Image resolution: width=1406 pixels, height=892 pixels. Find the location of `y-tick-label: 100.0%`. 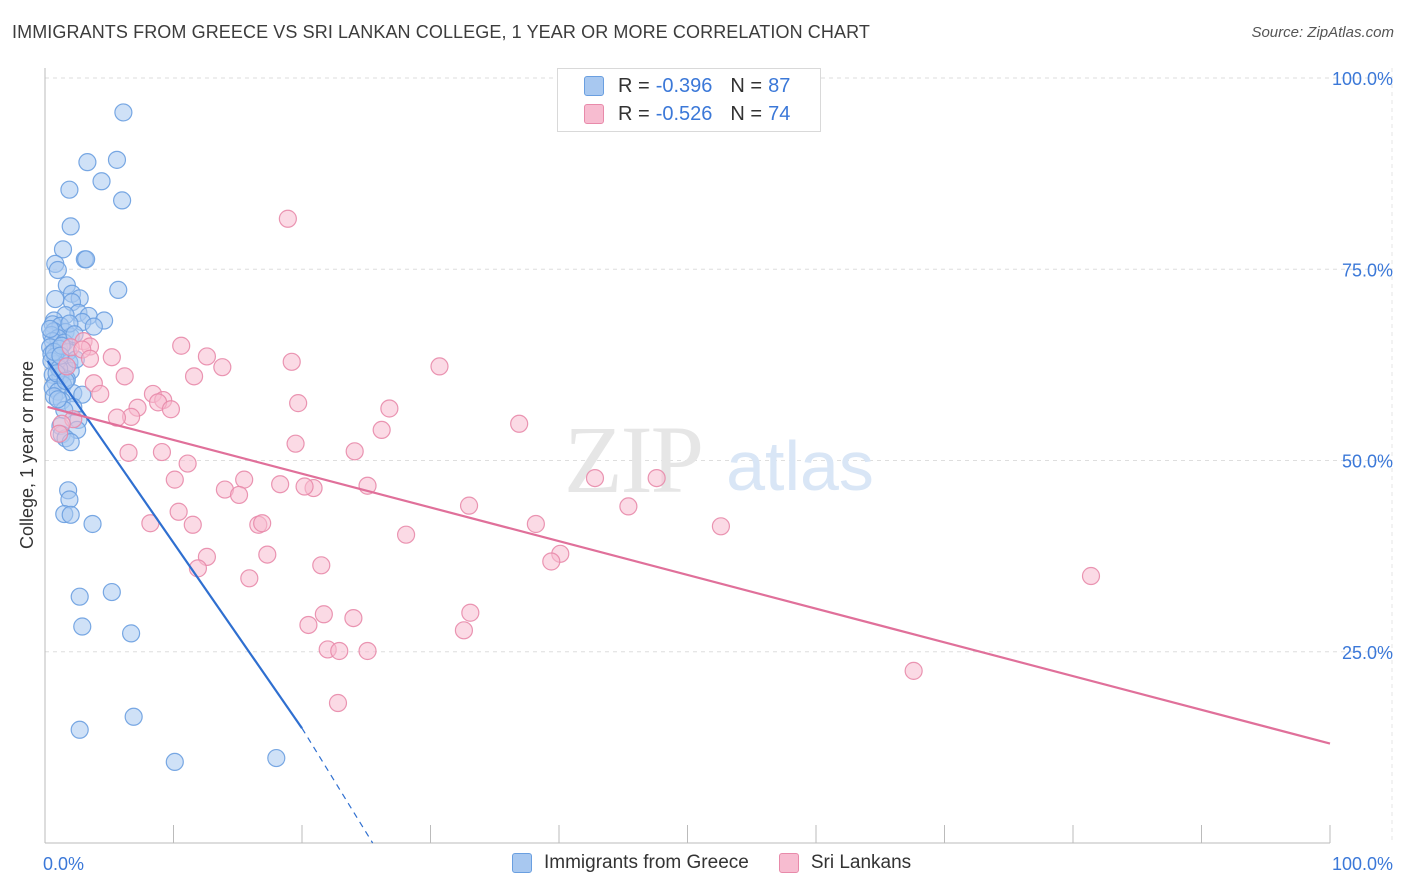

y-tick-label: 100.0% is located at coordinates (1362, 79).